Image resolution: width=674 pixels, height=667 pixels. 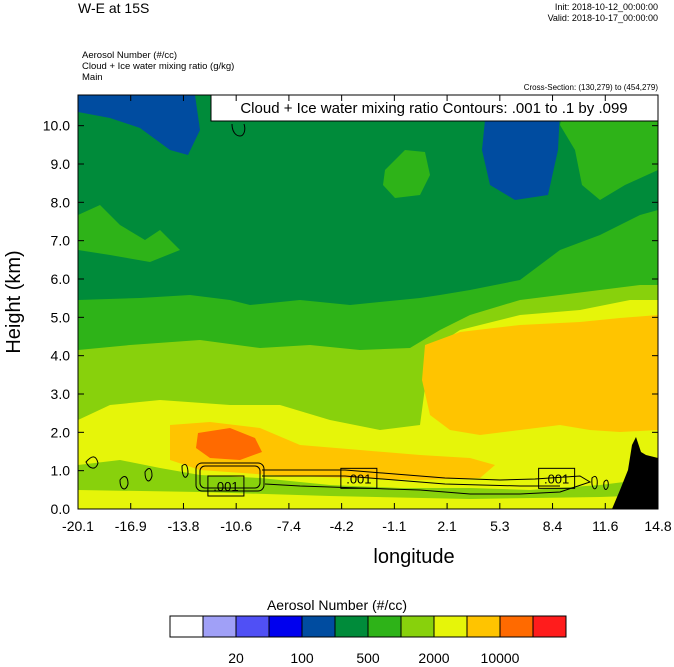 I want to click on y-tick-label: 2.0, so click(x=61, y=432).